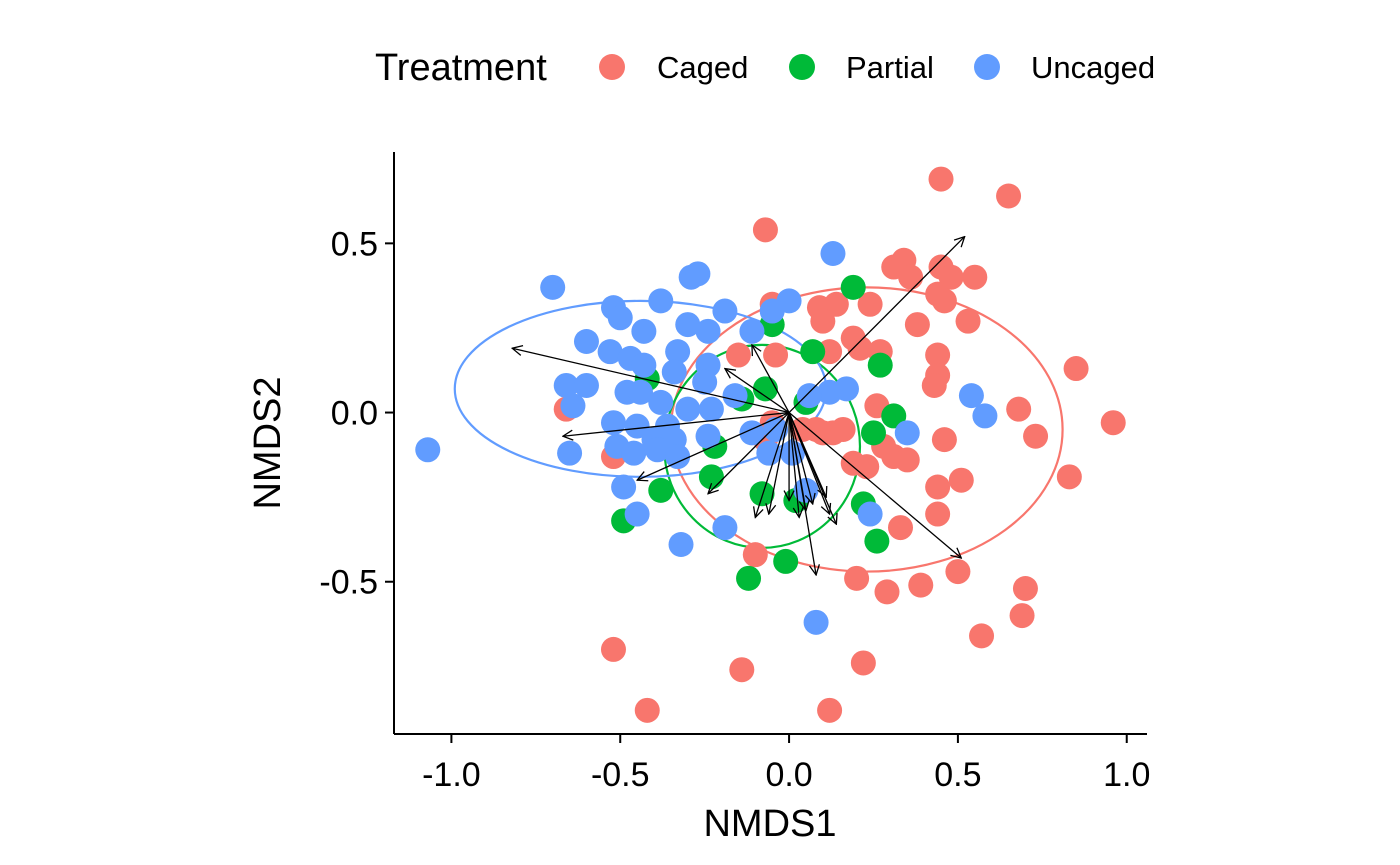 The image size is (1400, 865). I want to click on x-ticks: -1.0 -0.5 0.0 0.5 1.0, so click(786, 764).